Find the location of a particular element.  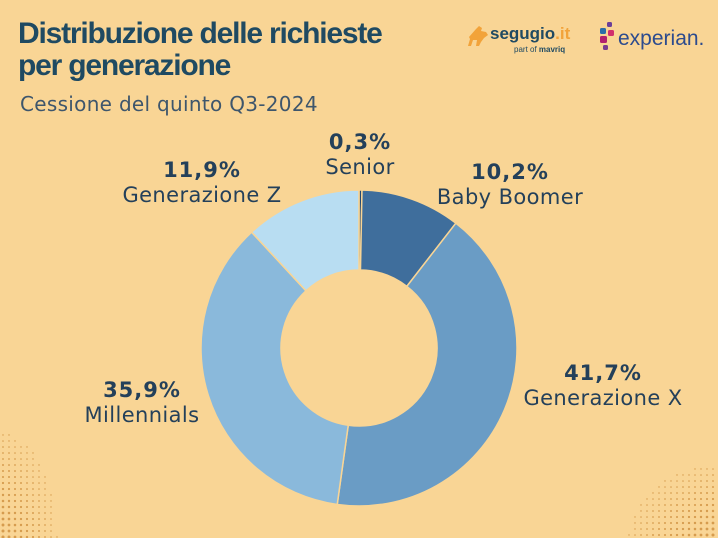

value-label-generazione-x: 41,7% is located at coordinates (603, 373).